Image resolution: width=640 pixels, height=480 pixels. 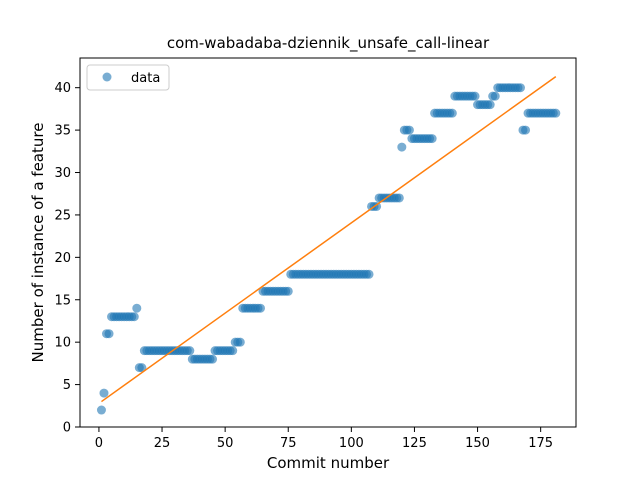 I want to click on y-tick-label: 30, so click(x=62, y=173).